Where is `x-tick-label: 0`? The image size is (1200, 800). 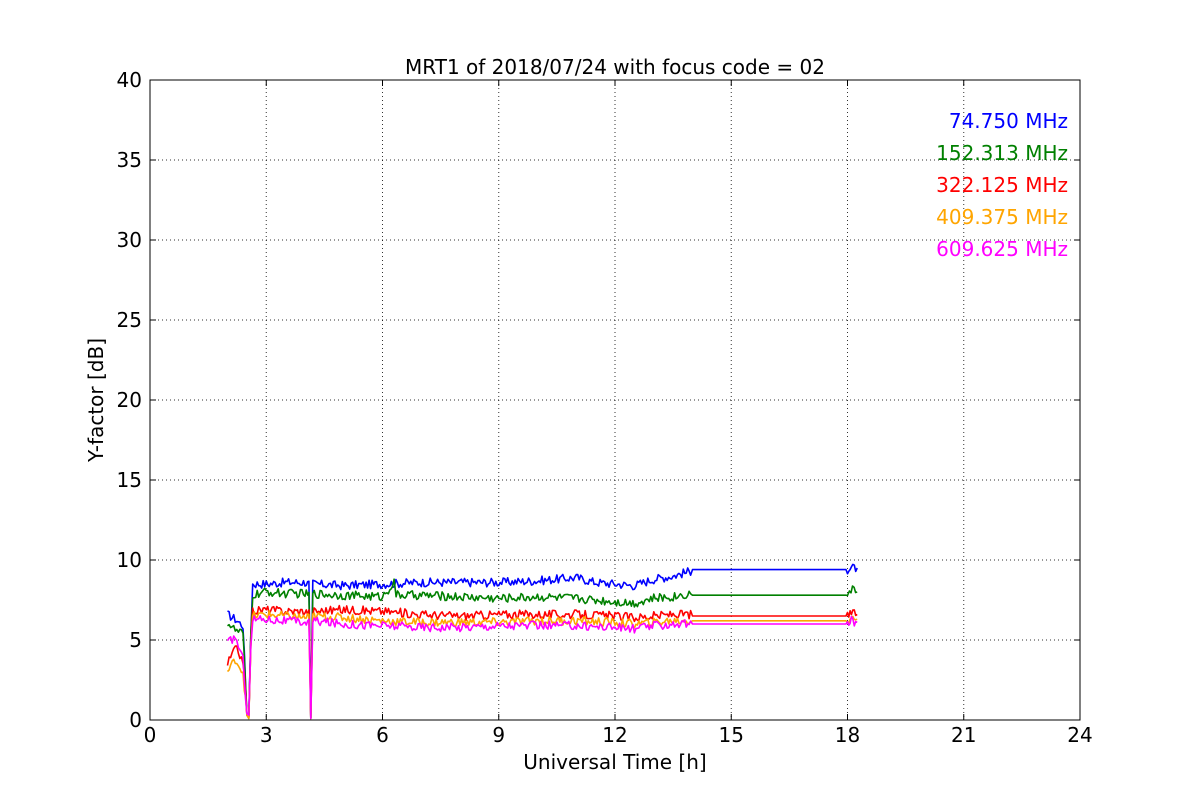 x-tick-label: 0 is located at coordinates (150, 735).